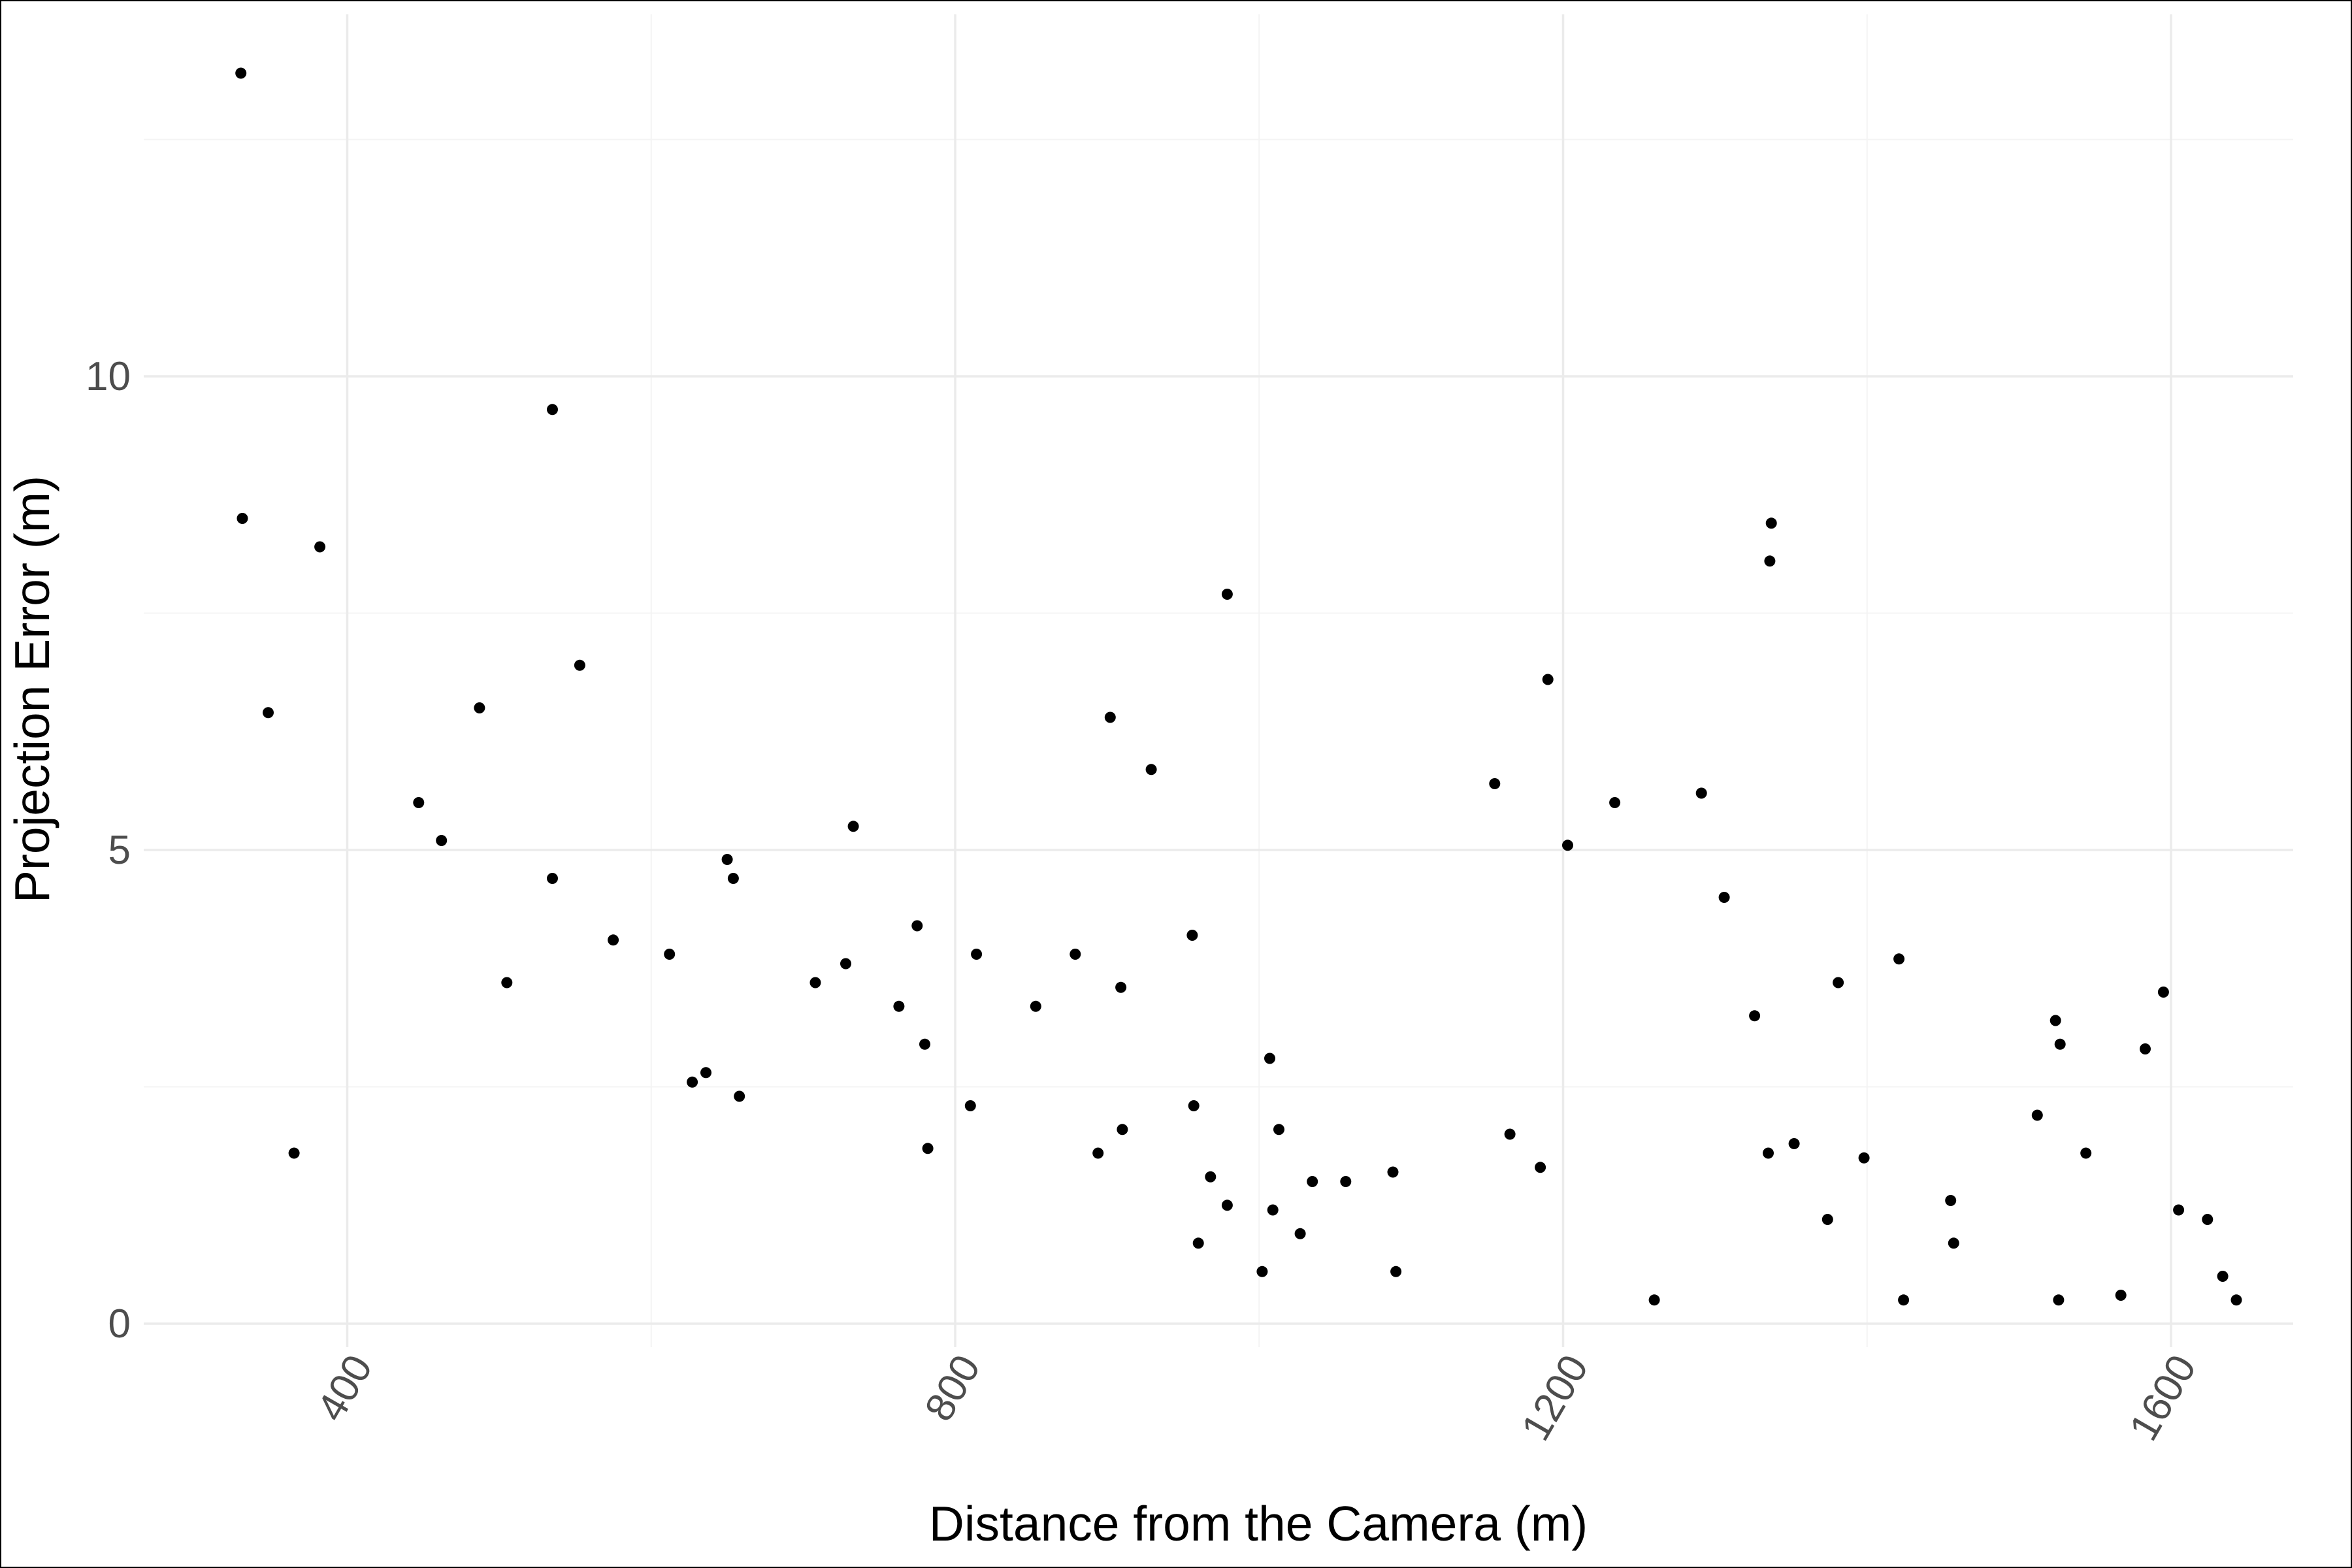  What do you see at coordinates (953, 1388) in the screenshot?
I see `x-tick-label: 800` at bounding box center [953, 1388].